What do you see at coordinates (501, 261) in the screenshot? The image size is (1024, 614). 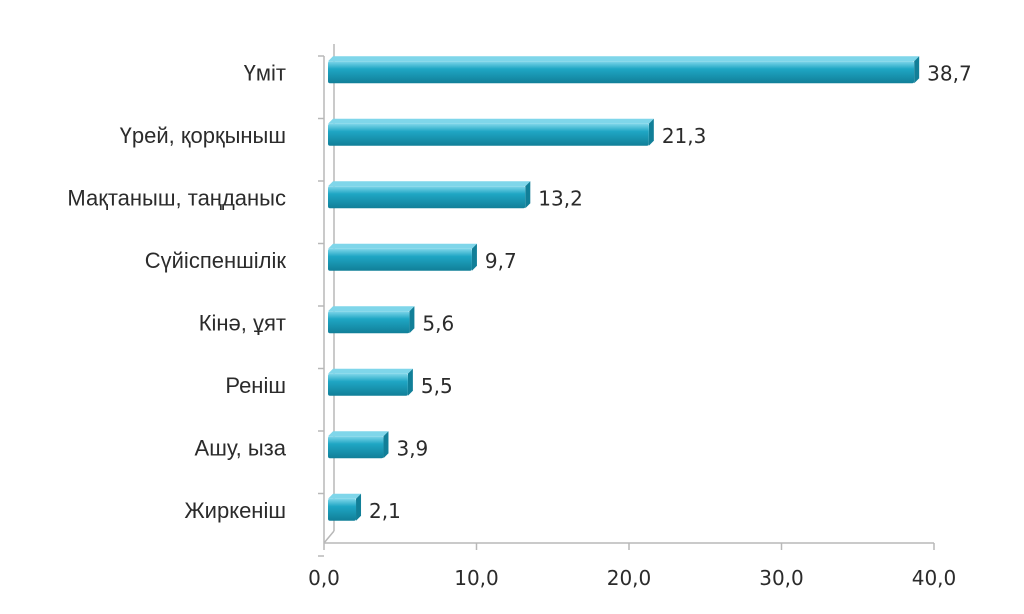 I see `value-label: 9,7` at bounding box center [501, 261].